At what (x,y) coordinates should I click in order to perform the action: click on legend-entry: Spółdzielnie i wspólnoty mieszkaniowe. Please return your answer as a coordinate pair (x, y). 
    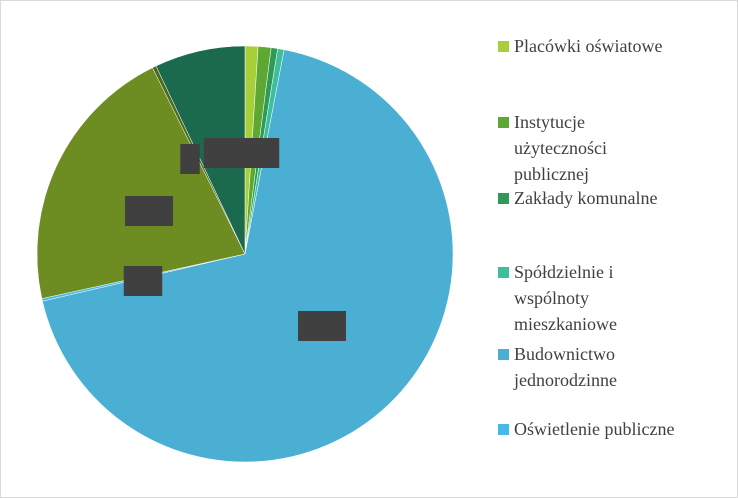
    Looking at the image, I should click on (573, 298).